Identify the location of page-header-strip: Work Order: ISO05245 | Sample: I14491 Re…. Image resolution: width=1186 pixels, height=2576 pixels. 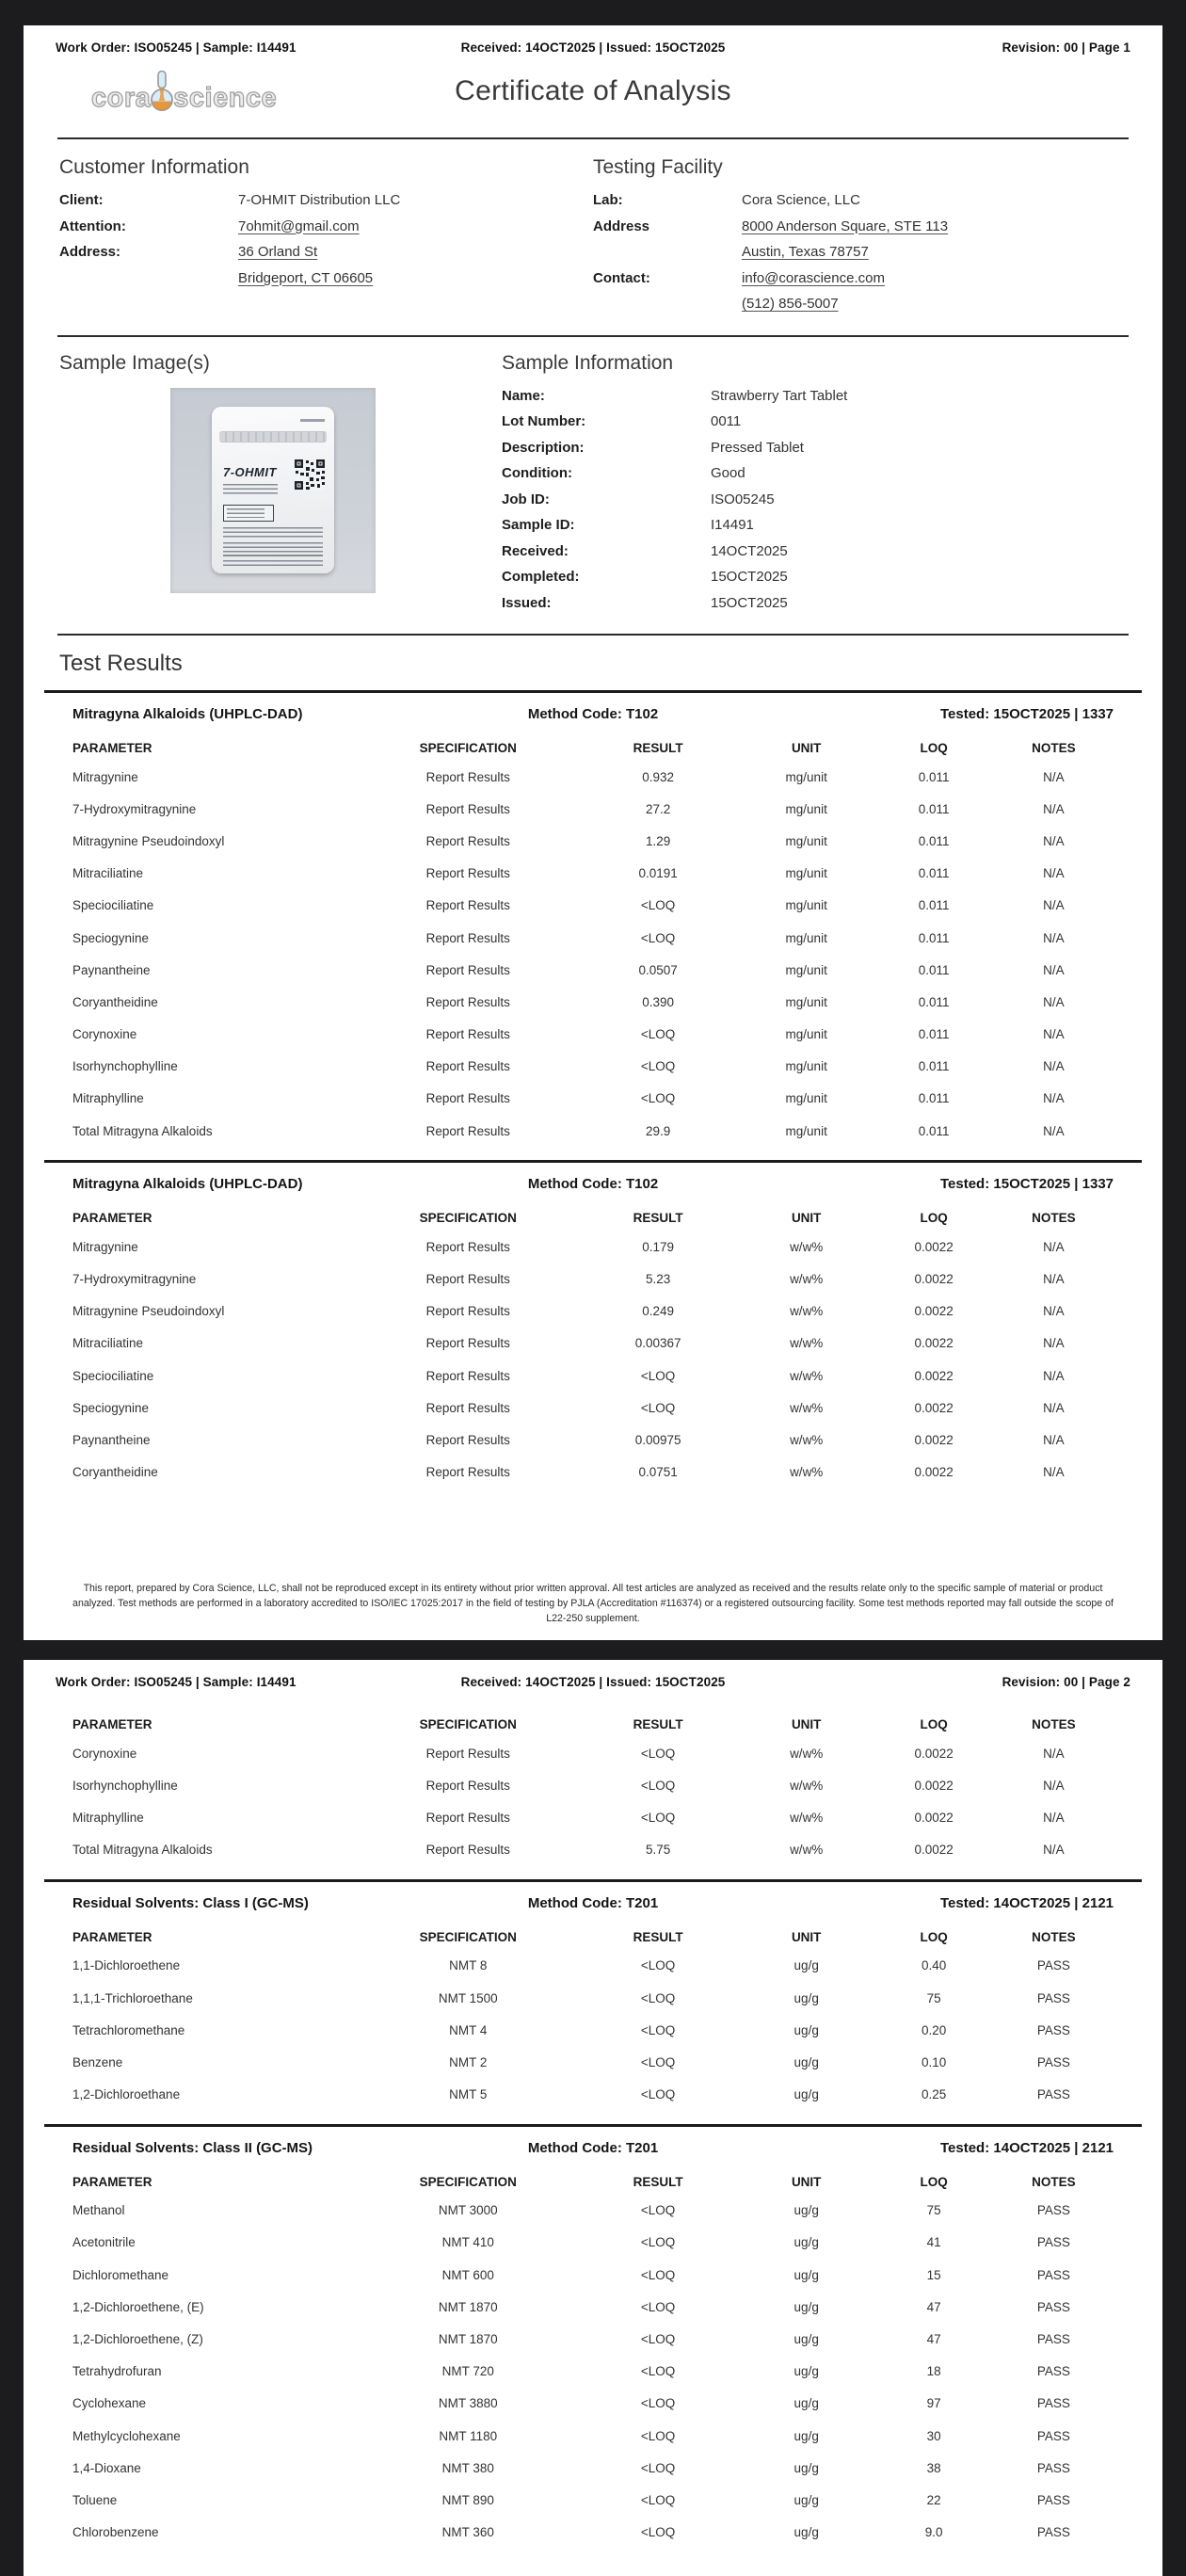
(593, 1674).